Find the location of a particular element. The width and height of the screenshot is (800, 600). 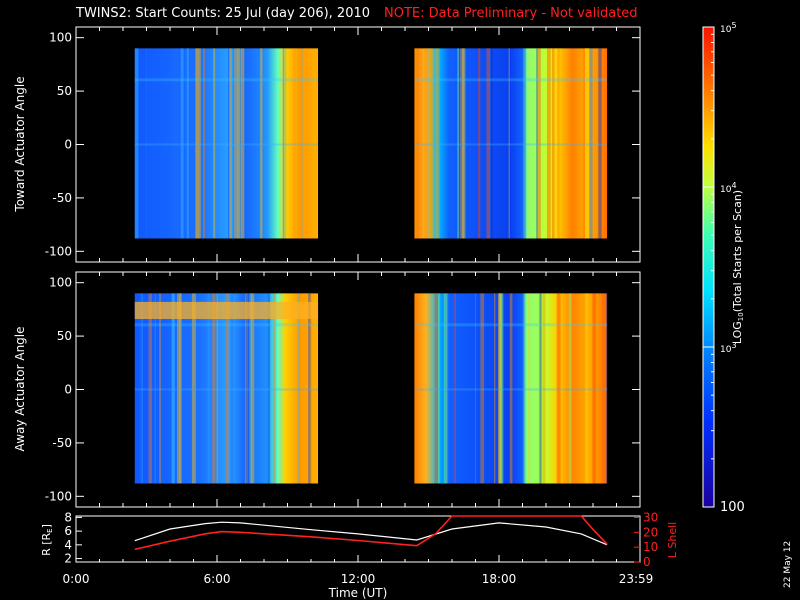

colorbar-tick-label: 10⁴ is located at coordinates (728, 188).